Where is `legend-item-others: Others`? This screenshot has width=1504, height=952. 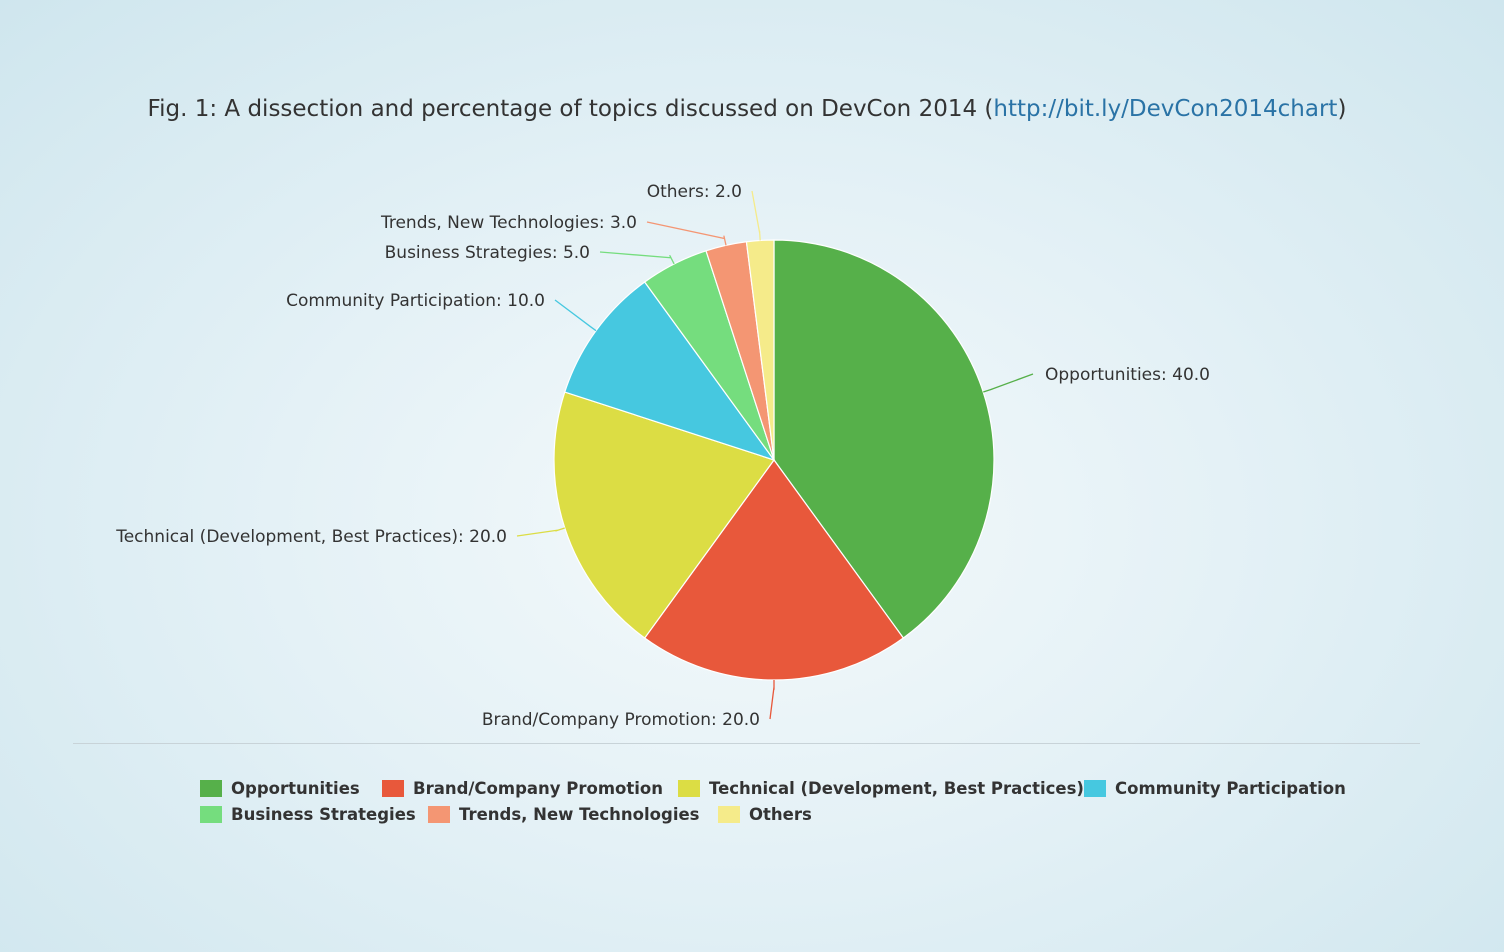 legend-item-others: Others is located at coordinates (765, 814).